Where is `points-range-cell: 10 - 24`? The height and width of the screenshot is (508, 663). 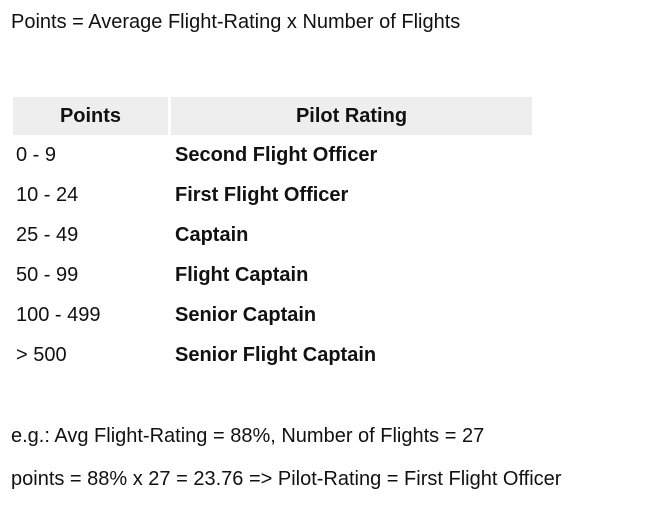
points-range-cell: 10 - 24 is located at coordinates (47, 194).